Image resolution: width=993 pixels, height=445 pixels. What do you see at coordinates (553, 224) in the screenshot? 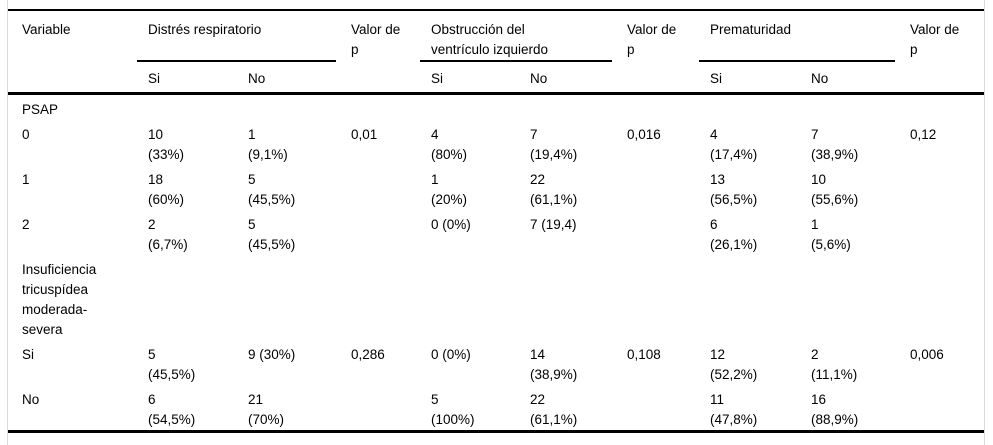
I see `cell: 7 (19,4)` at bounding box center [553, 224].